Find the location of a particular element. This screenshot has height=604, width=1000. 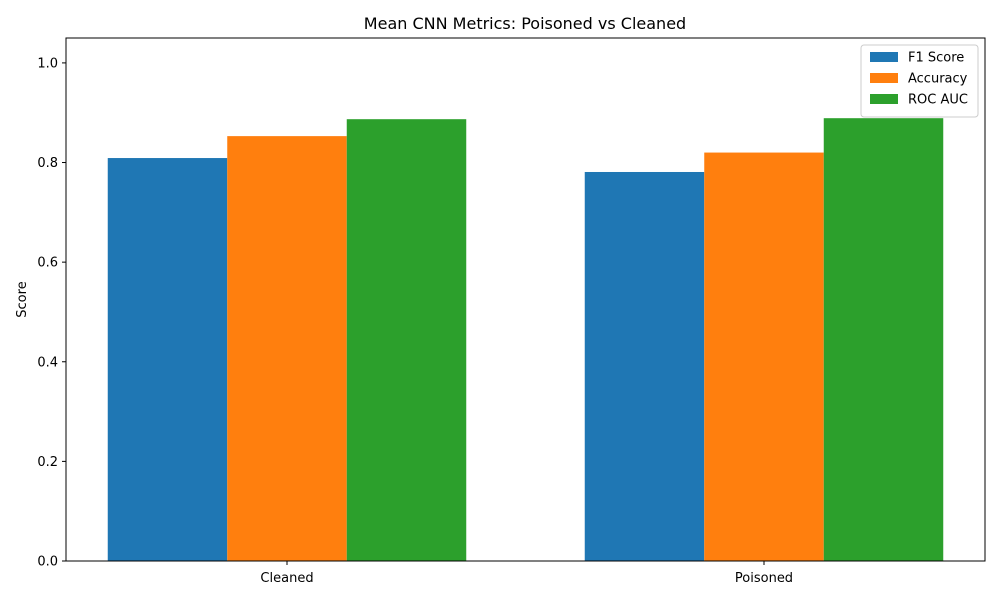

y-tick-label: 0.0 is located at coordinates (47, 562).